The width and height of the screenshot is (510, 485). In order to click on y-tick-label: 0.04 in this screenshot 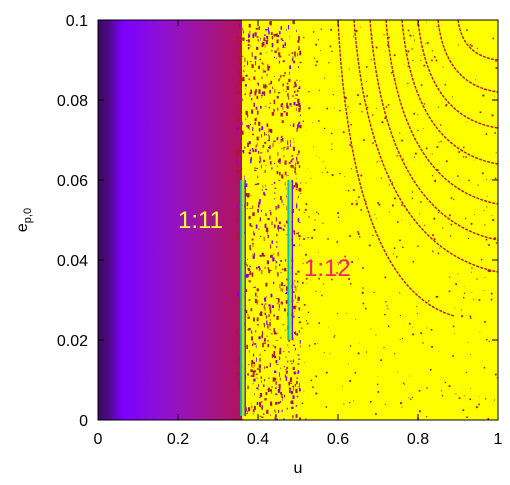, I will do `click(72, 261)`.